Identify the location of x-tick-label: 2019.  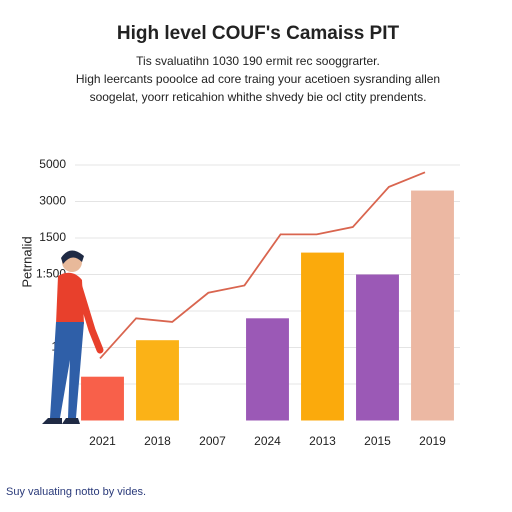
(432, 441).